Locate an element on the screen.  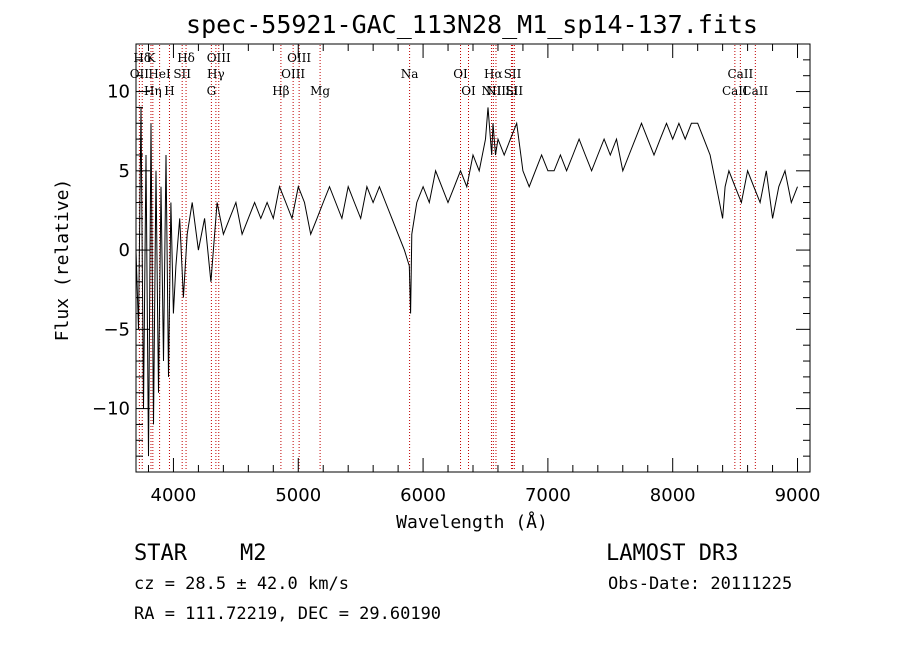
line-marker-label: Hβ is located at coordinates (280, 91).